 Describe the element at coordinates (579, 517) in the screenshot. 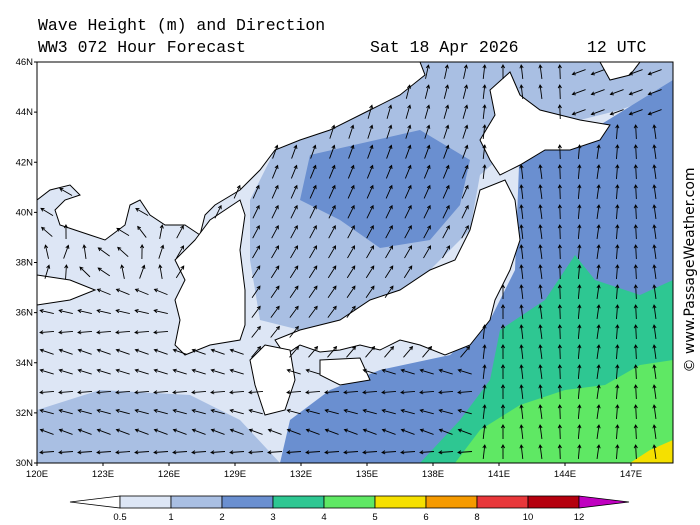

I see `colorbar-label: 12` at that location.